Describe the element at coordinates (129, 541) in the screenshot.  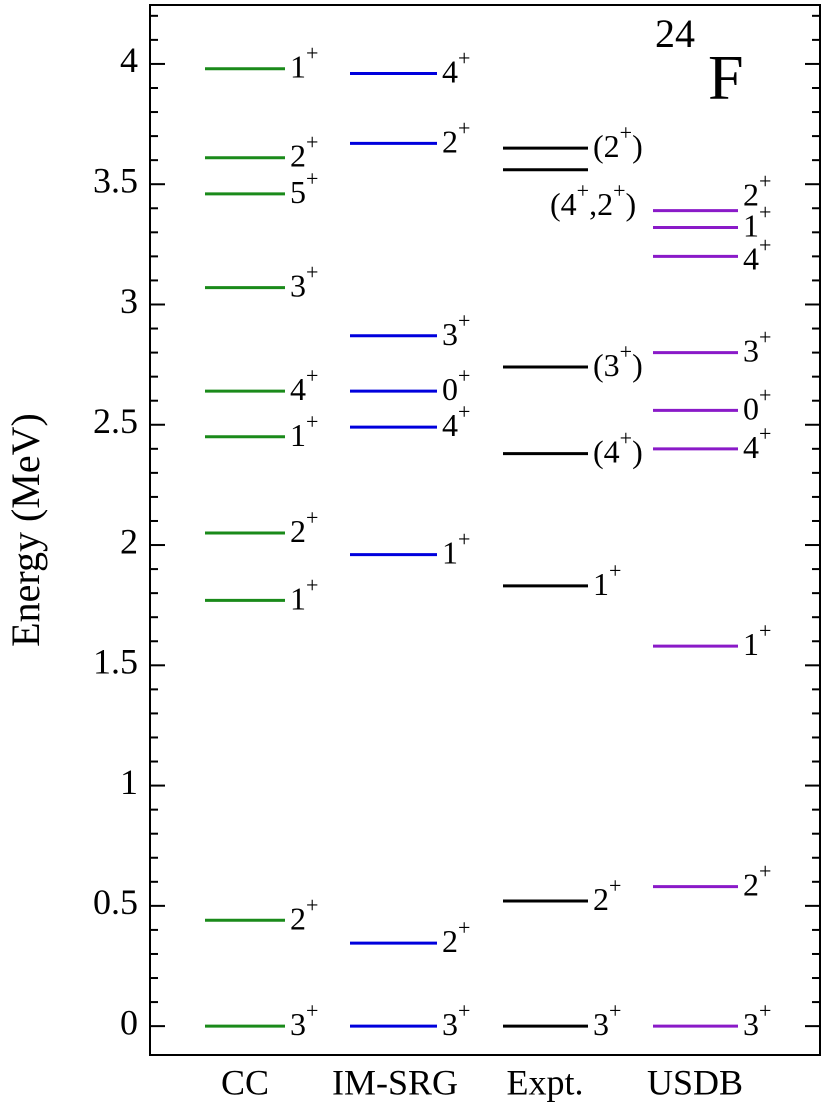
I see `y-tick-label: 2` at that location.